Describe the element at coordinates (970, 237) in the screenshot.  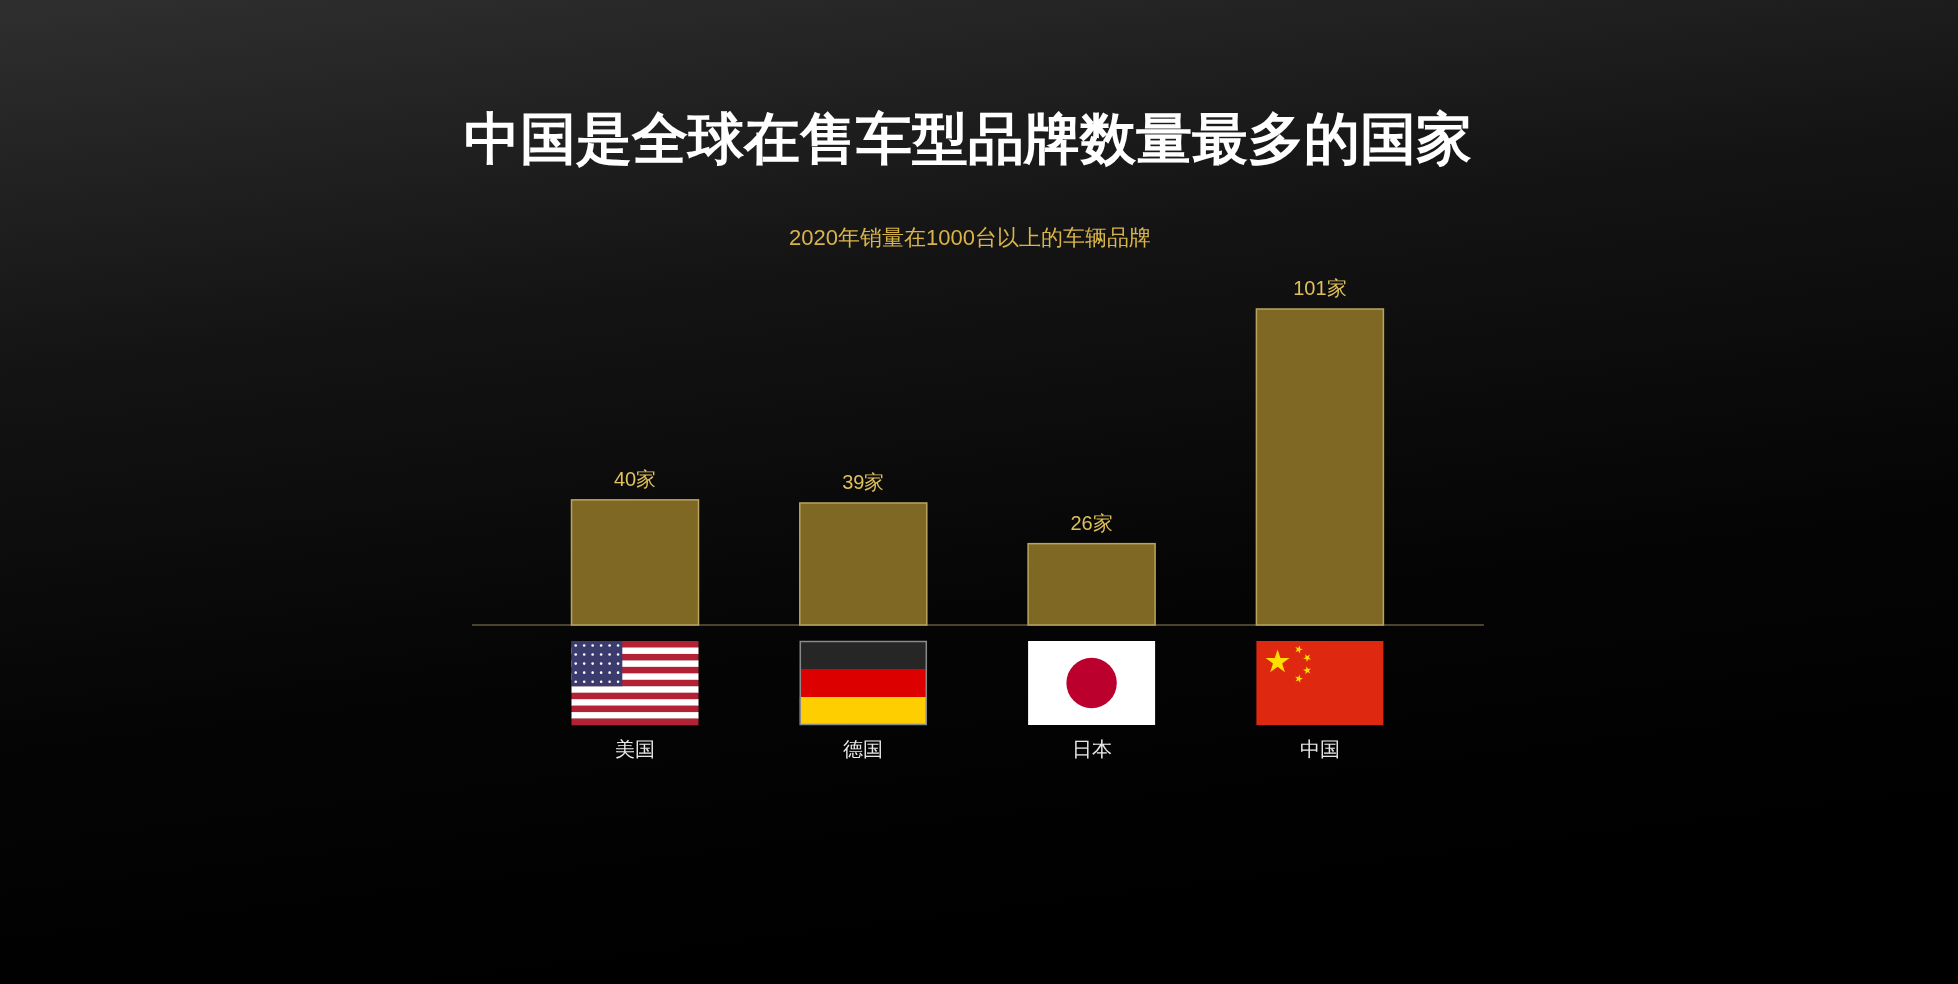
I see `chart-subtitle: 2020年销量在1000台以上的车辆品牌` at that location.